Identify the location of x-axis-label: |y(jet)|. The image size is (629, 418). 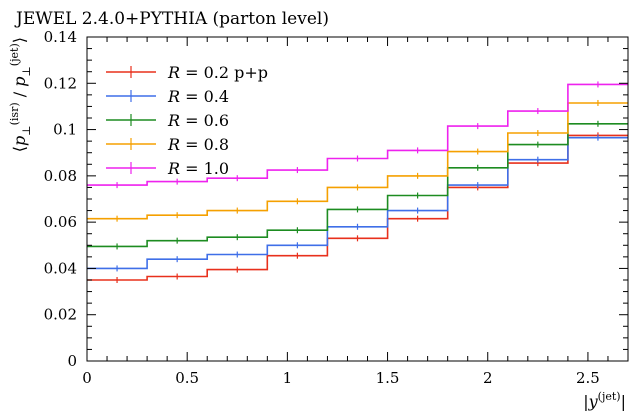
(604, 400).